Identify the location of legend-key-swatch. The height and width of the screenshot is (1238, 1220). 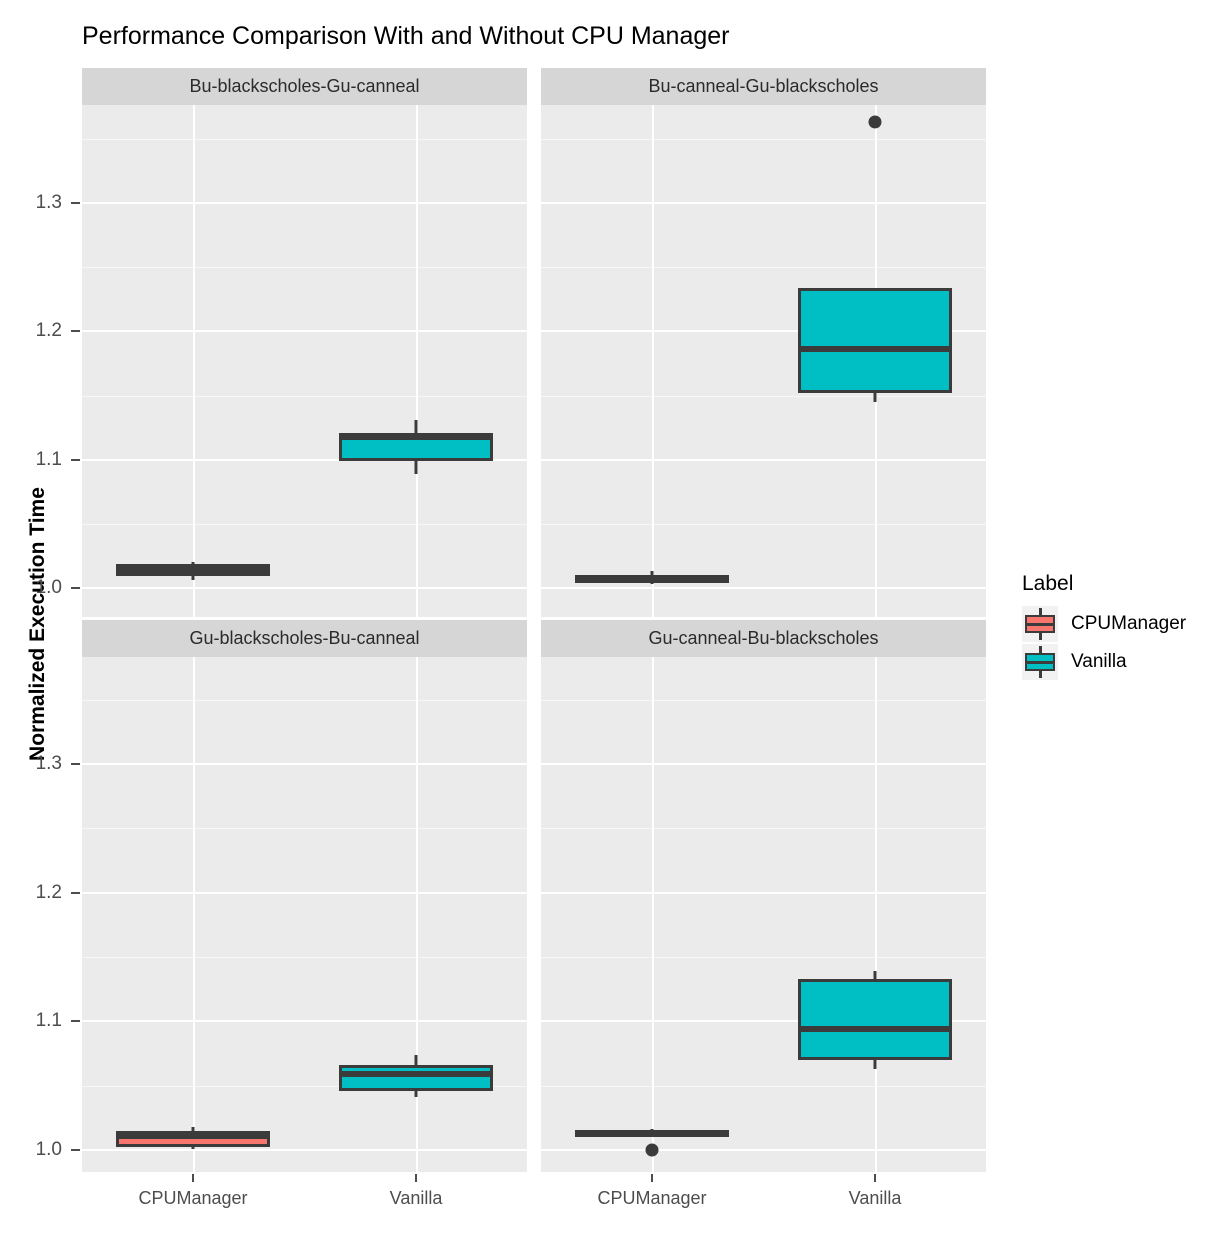
(1040, 662).